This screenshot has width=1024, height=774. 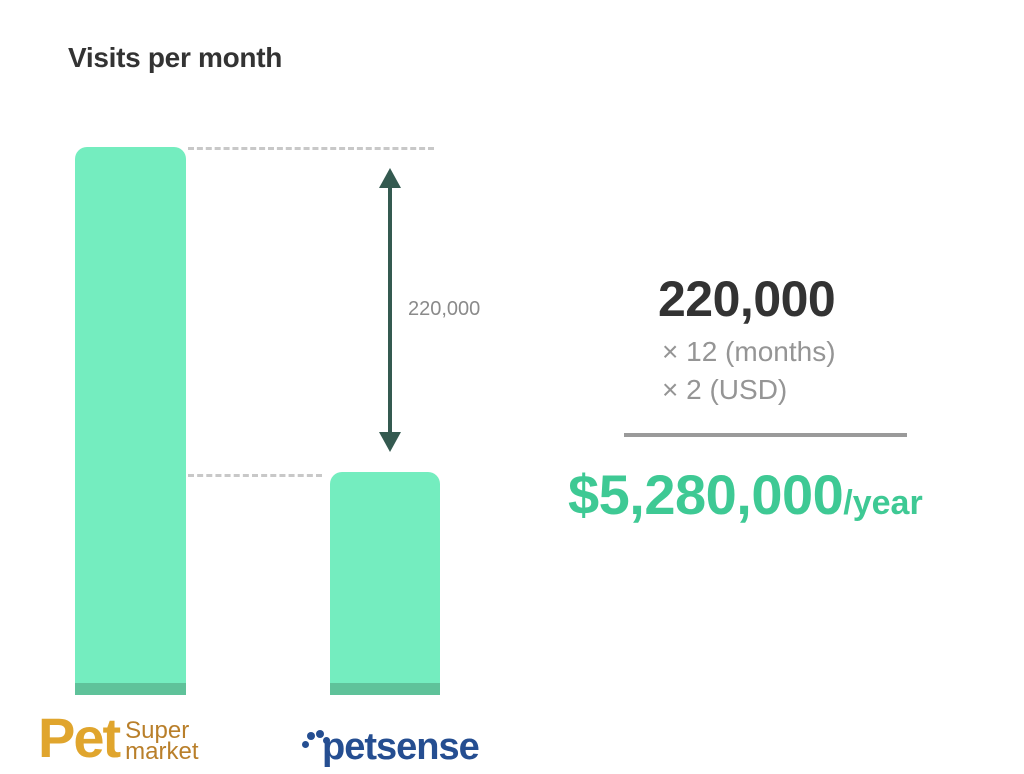 I want to click on logo-petsense-word: petsense, so click(x=401, y=747).